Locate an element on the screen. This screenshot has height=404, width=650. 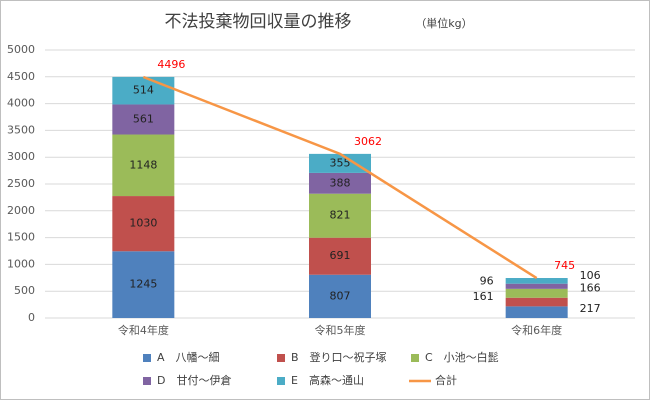
data-label: 388 is located at coordinates (340, 182).